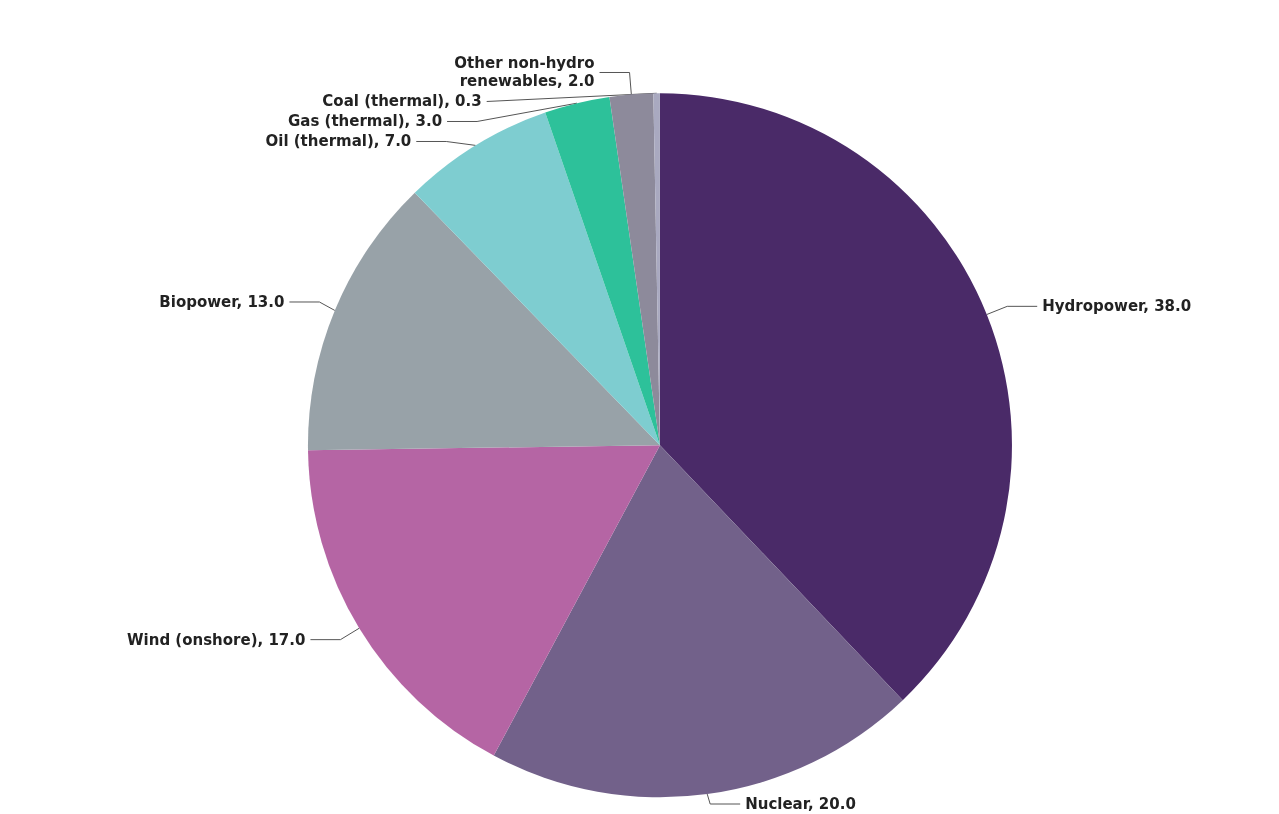 Image resolution: width=1279 pixels, height=814 pixels. What do you see at coordinates (800, 804) in the screenshot?
I see `slice-label: Nuclear, 20.0` at bounding box center [800, 804].